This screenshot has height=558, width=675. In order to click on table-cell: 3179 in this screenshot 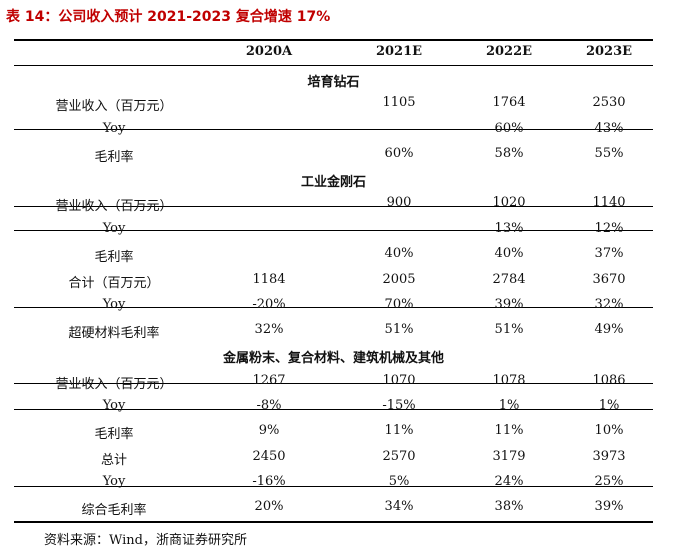, I will do `click(509, 456)`.